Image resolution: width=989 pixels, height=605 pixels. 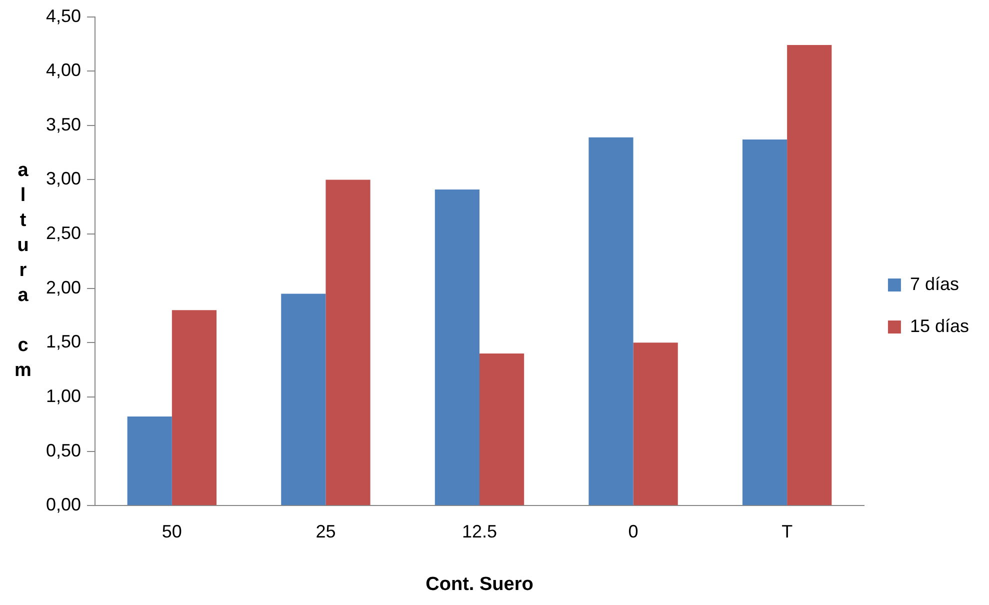 I want to click on y-tick-label: 2,00, so click(x=64, y=287).